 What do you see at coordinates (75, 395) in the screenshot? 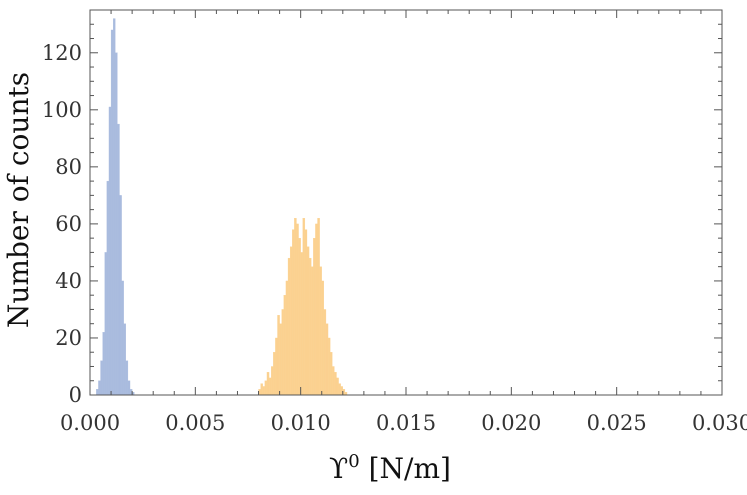
I see `y-tick-label: 0` at bounding box center [75, 395].